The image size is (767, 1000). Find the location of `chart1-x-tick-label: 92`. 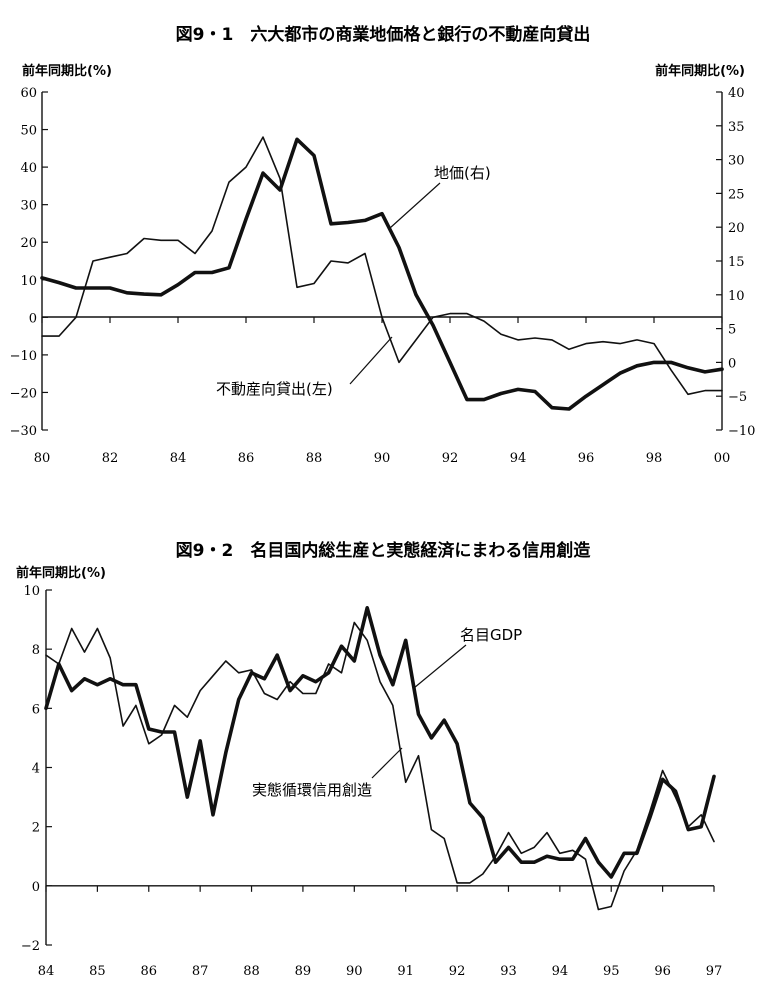

chart1-x-tick-label: 92 is located at coordinates (450, 458).